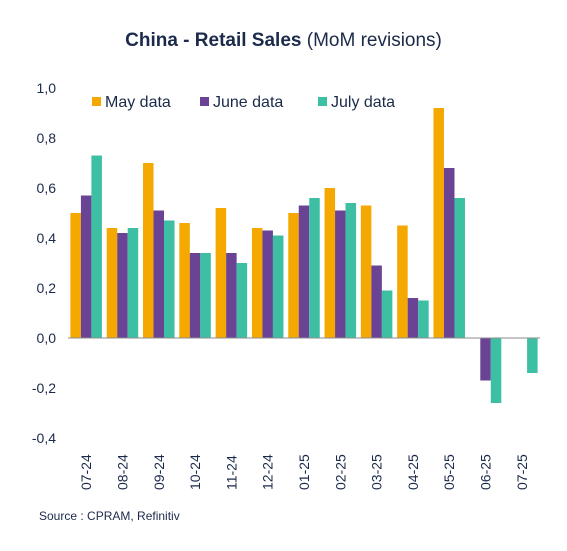 This screenshot has width=567, height=551. Describe the element at coordinates (304, 472) in the screenshot. I see `x-tick-label: 01-25` at that location.